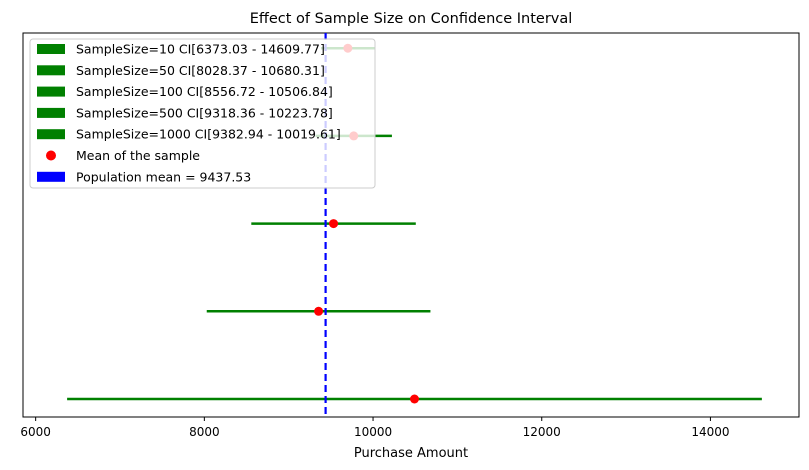 This screenshot has height=470, width=809. What do you see at coordinates (204, 91) in the screenshot?
I see `legend-label: SampleSize=100 CI[8556.72 - 10506.84]` at bounding box center [204, 91].